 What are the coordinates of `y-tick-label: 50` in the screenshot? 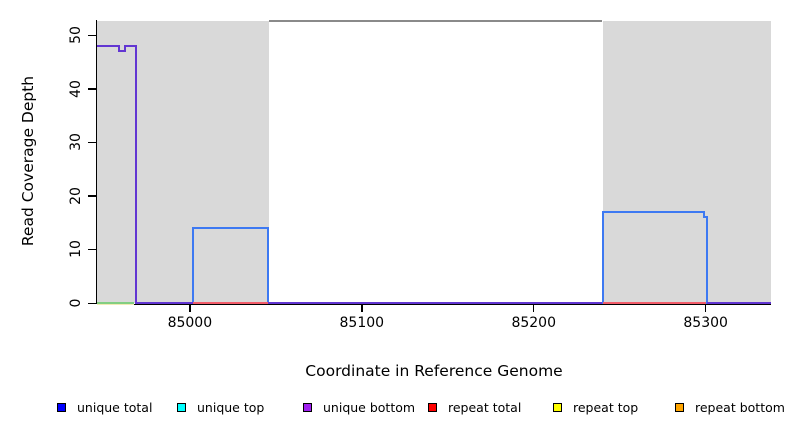 It's located at (76, 35).